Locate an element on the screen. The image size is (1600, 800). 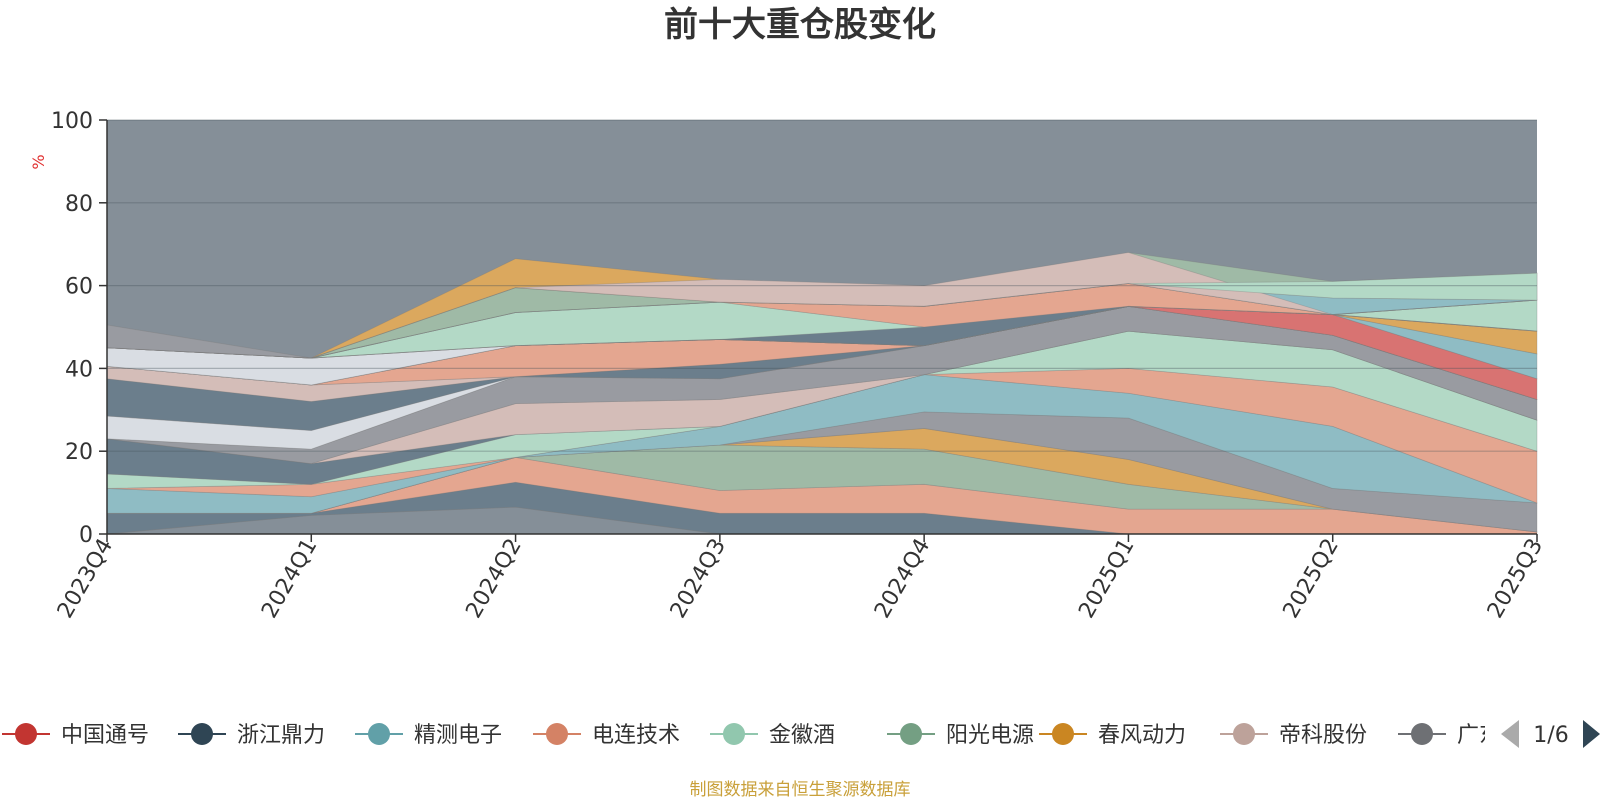
legend-item-8: 广东宏大 is located at coordinates (1471, 735).